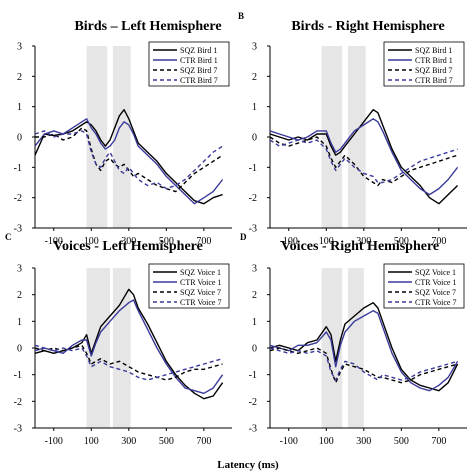 The height and width of the screenshot is (474, 474). I want to click on chart-title: Birds – Left Hemisphere, so click(147, 26).